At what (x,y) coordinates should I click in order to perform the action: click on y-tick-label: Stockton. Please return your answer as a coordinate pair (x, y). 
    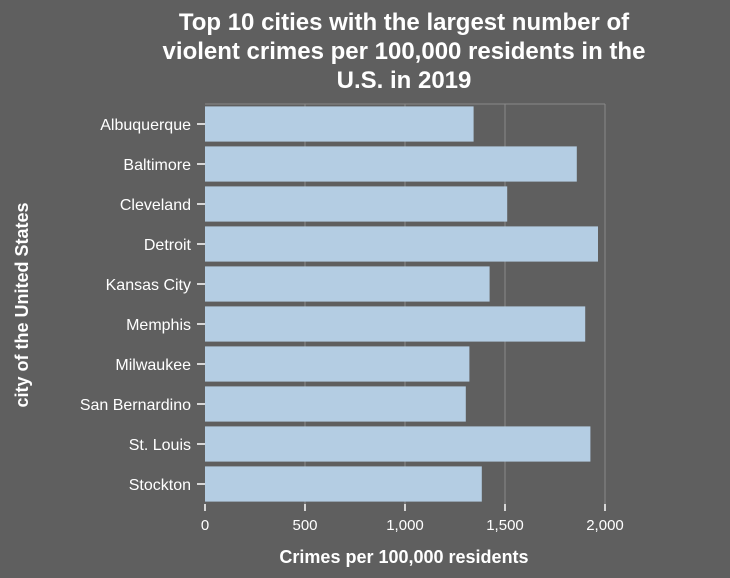
    Looking at the image, I should click on (160, 485).